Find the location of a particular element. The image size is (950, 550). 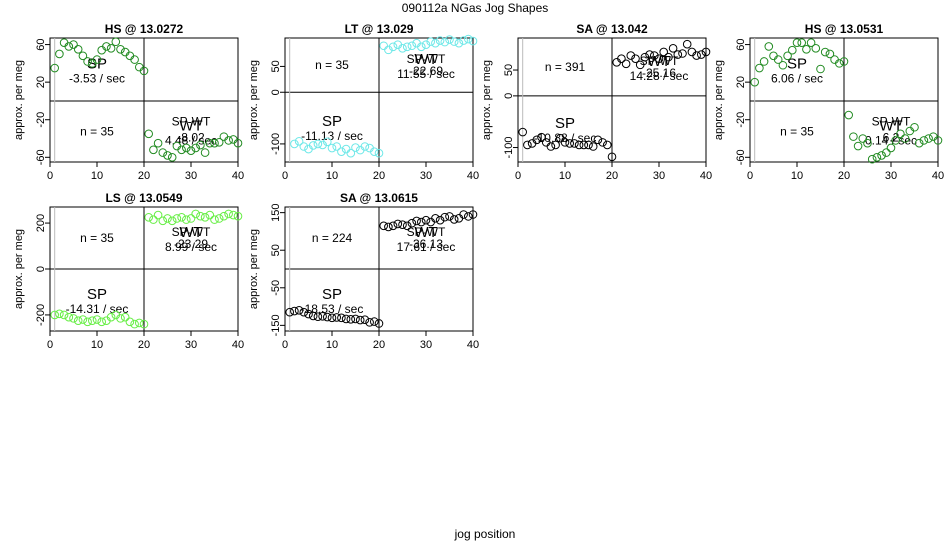

n-count: n = 35 is located at coordinates (97, 131).